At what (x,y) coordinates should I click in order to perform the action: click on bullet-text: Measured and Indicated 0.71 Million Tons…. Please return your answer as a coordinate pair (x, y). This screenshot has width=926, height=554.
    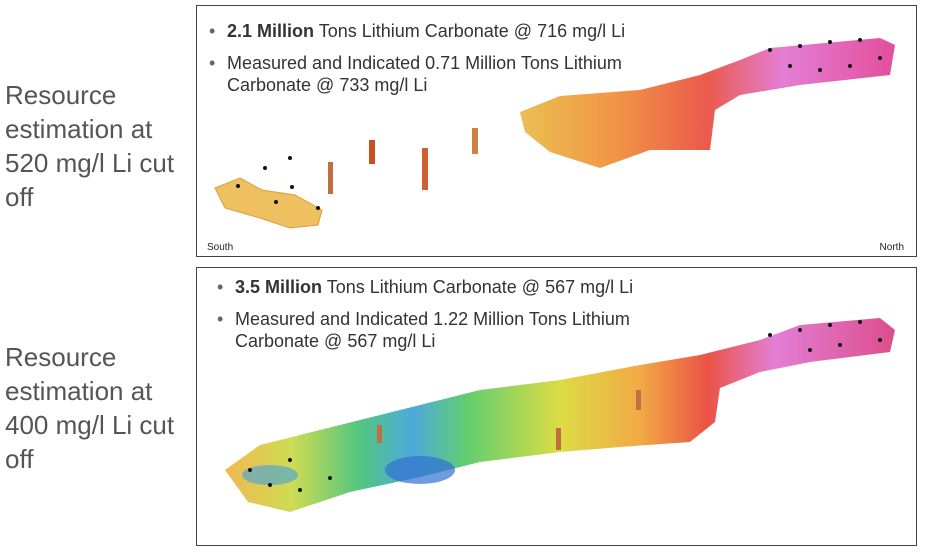
    Looking at the image, I should click on (424, 74).